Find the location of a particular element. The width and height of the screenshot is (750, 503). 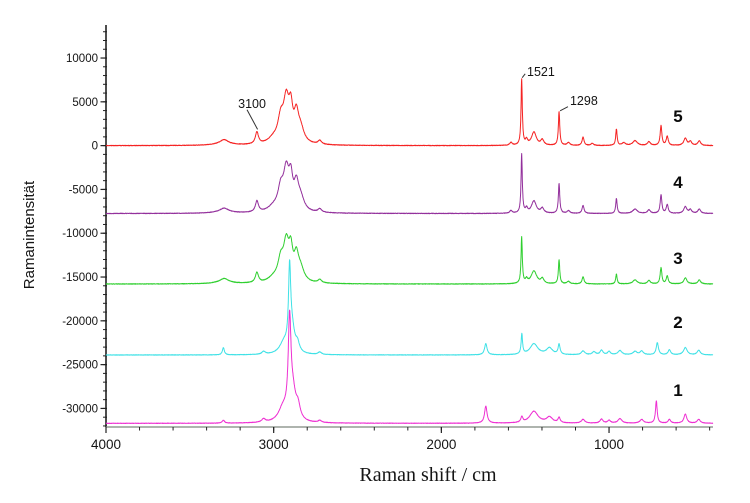

y-tick-label: 5000 is located at coordinates (85, 103).